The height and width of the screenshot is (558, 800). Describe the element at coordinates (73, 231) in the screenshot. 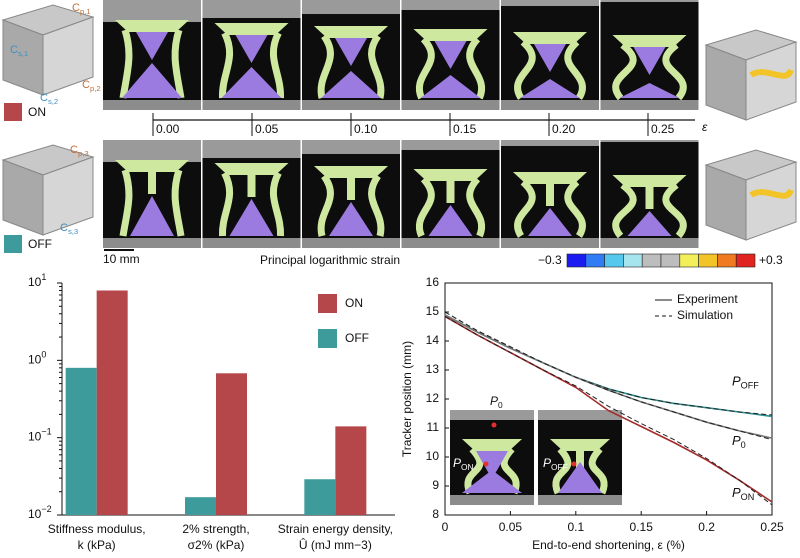

I see `model-label-sub: s,3` at that location.